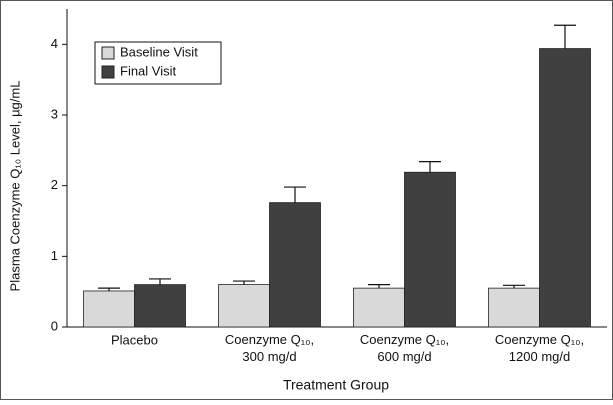  Describe the element at coordinates (54, 325) in the screenshot. I see `y-tick-label: 0` at that location.